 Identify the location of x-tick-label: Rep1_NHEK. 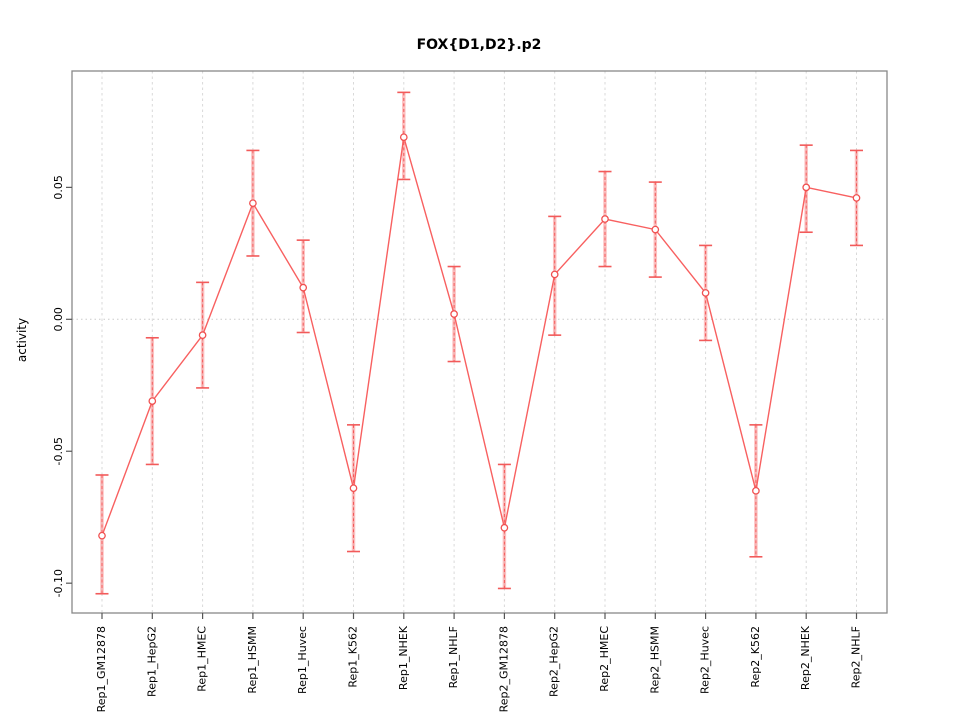
(403, 657).